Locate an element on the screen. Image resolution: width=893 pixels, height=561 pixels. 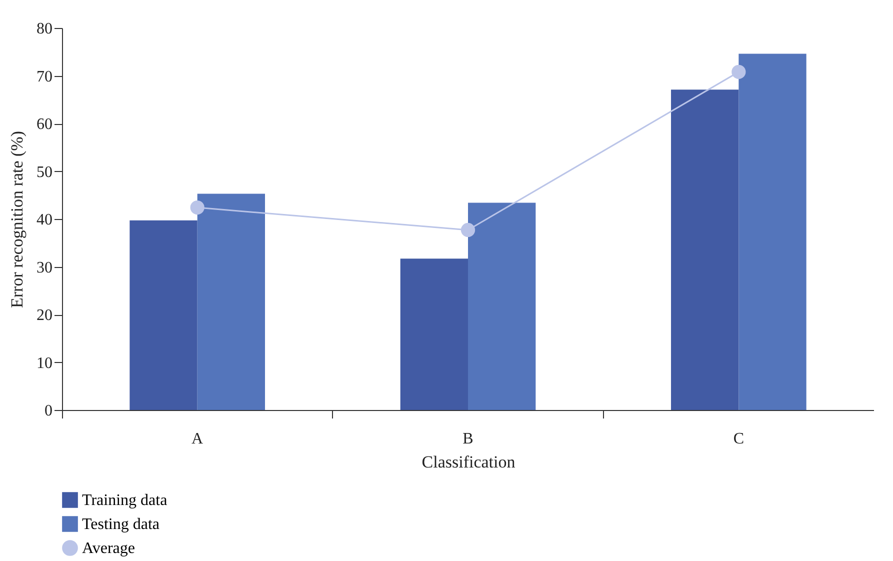
x-tick-label: C is located at coordinates (738, 439).